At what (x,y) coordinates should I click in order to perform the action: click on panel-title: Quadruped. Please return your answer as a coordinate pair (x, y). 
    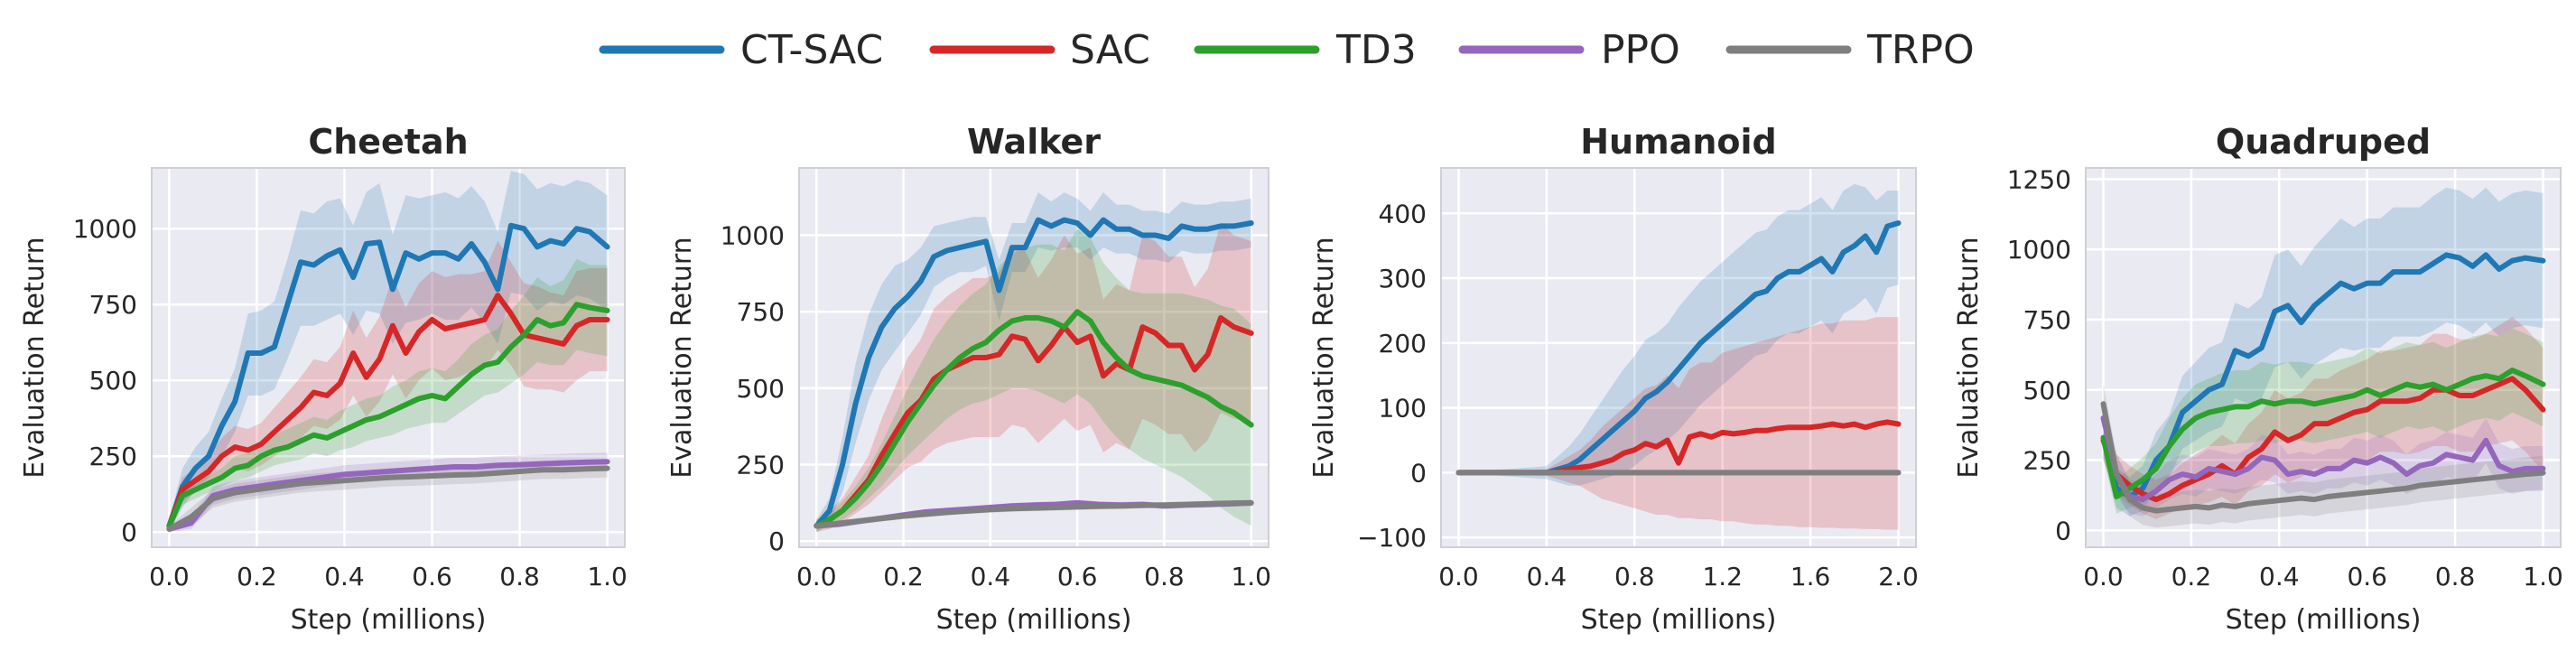
    Looking at the image, I should click on (2323, 142).